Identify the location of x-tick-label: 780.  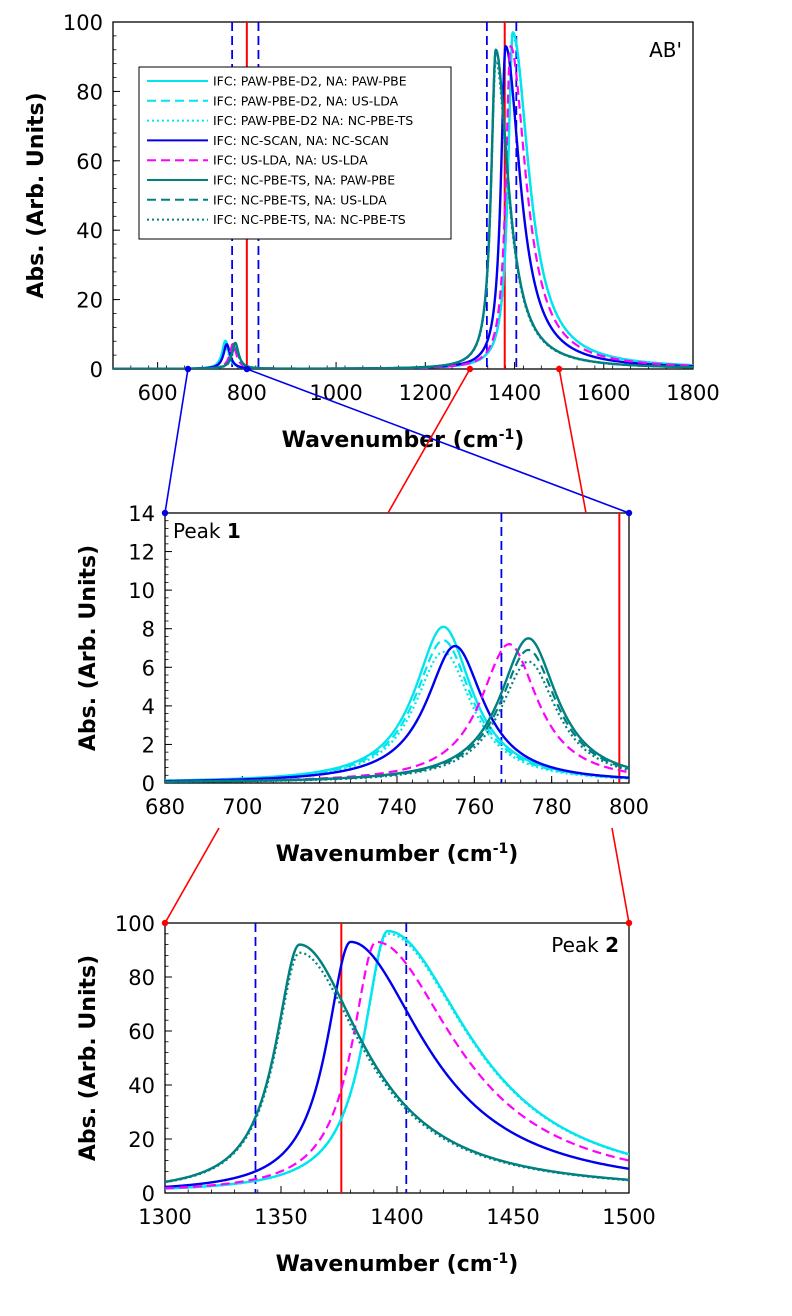
(552, 807).